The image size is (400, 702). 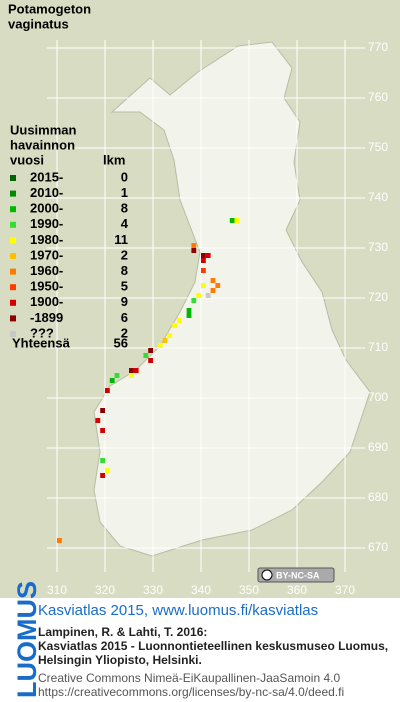 What do you see at coordinates (46, 270) in the screenshot?
I see `legend-label: 1960-` at bounding box center [46, 270].